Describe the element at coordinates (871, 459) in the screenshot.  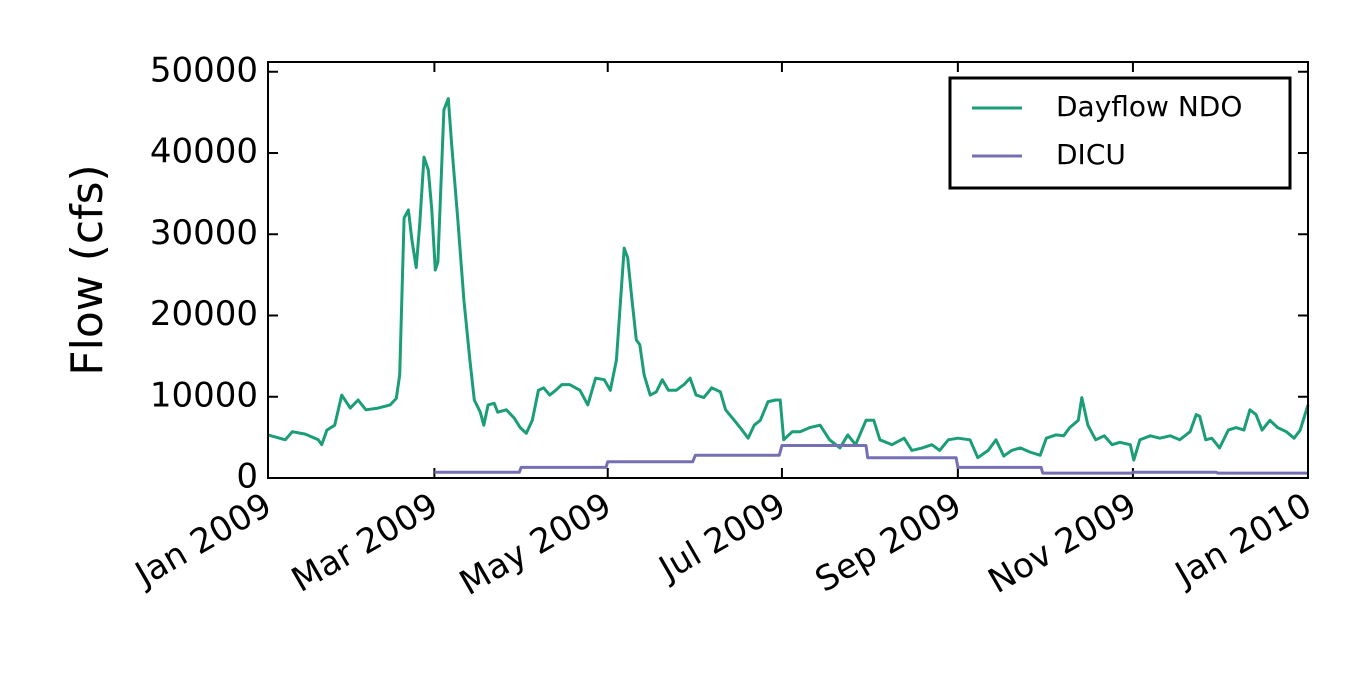
I see `series-line` at that location.